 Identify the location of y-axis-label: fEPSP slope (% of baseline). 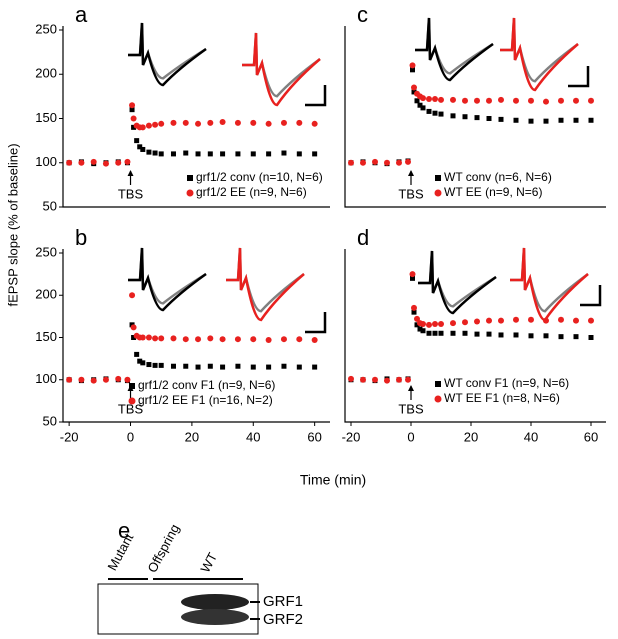
(12, 224).